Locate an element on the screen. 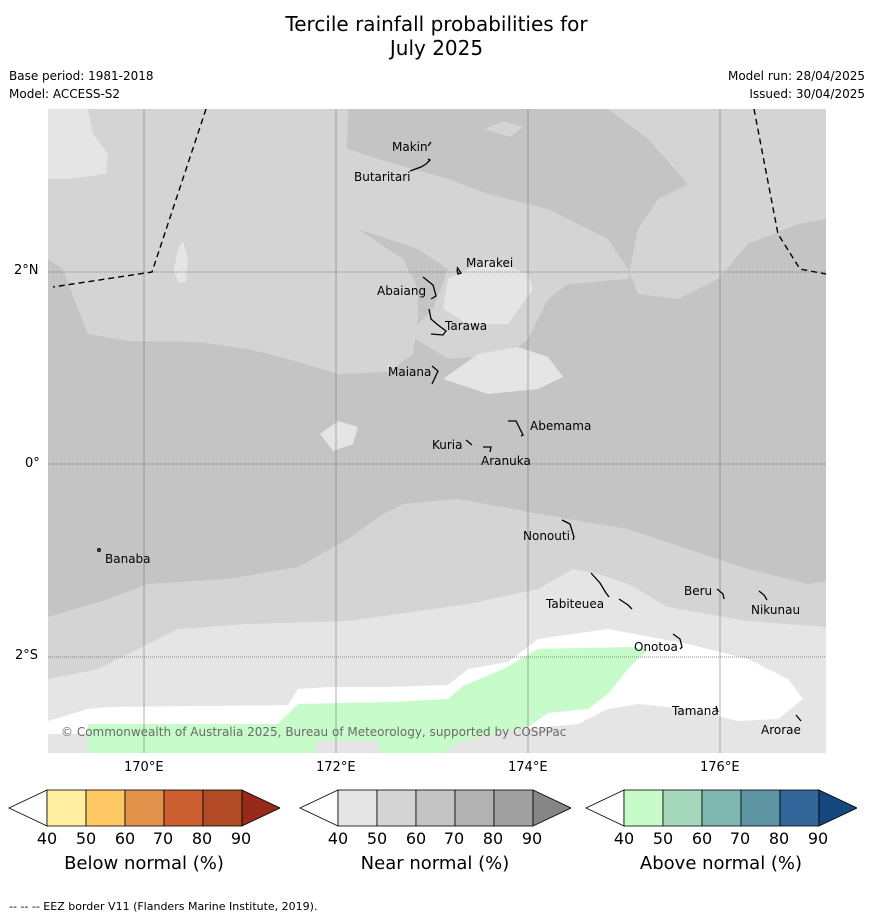 The height and width of the screenshot is (919, 873). model-info: Base period: 1981-2018 Model: ACCESS-S2 is located at coordinates (81, 85).